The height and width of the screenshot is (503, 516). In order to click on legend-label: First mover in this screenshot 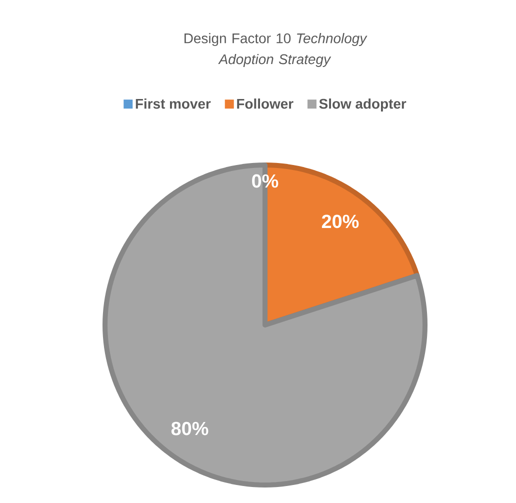, I will do `click(173, 103)`.